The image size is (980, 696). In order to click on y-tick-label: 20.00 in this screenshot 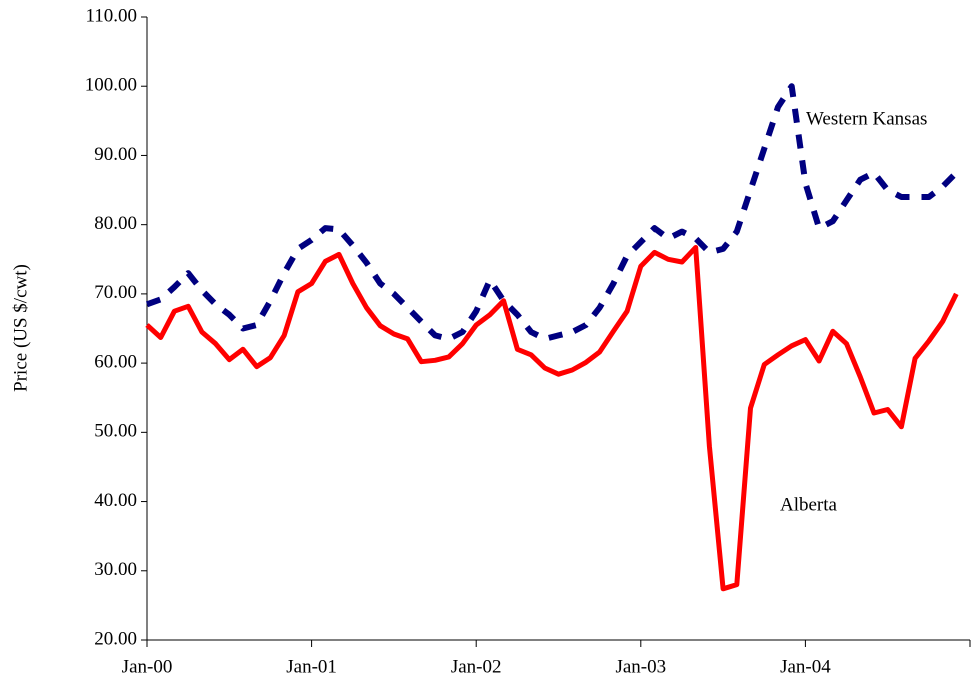, I will do `click(115, 638)`.